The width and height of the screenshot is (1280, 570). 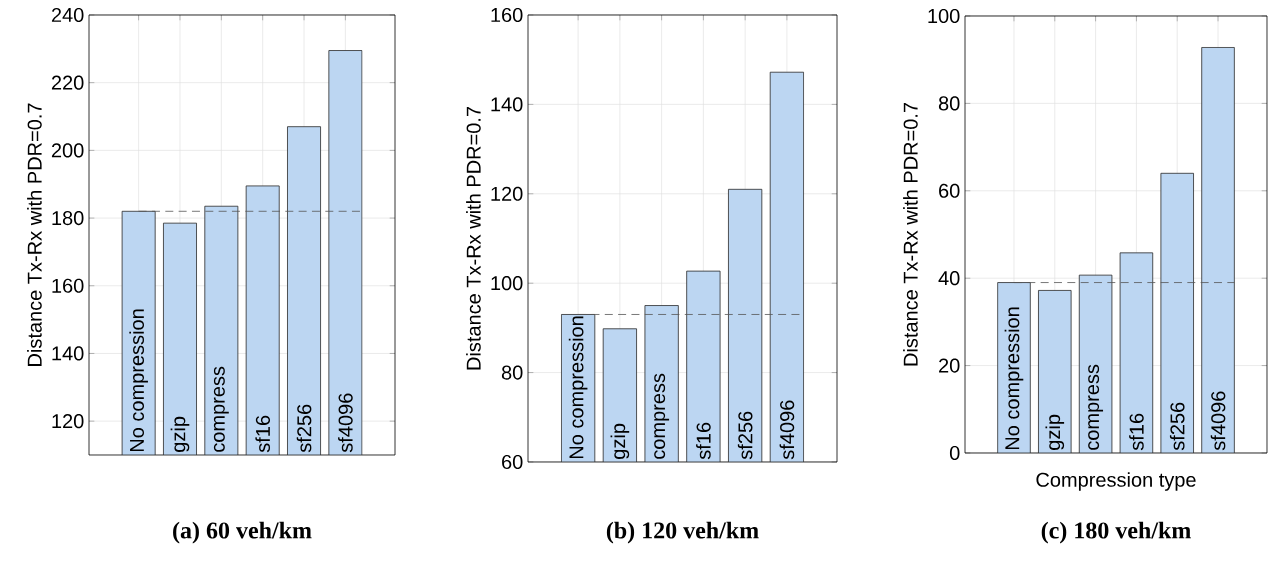 What do you see at coordinates (67, 15) in the screenshot?
I see `y-tick-label: 240` at bounding box center [67, 15].